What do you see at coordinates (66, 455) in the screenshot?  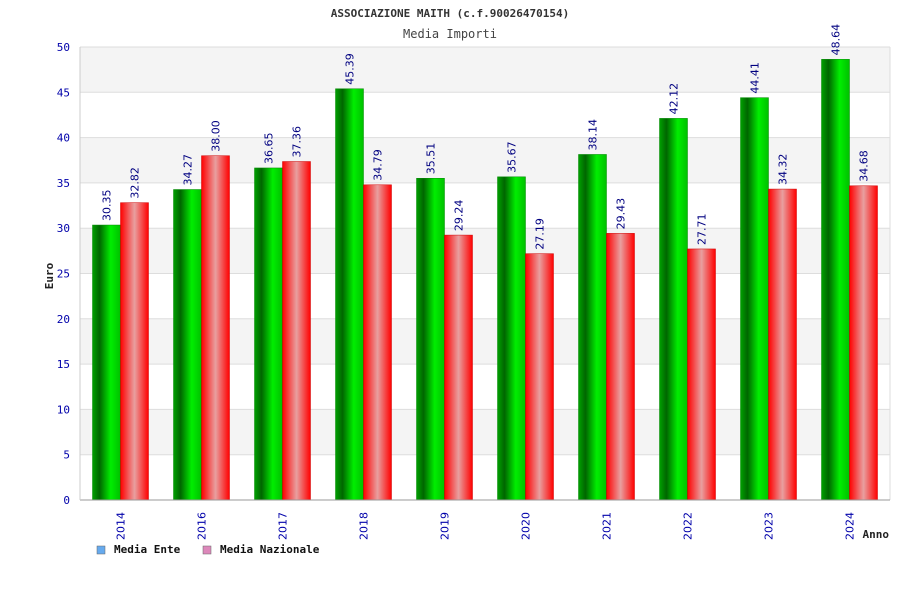 I see `y-tick-label: 5` at bounding box center [66, 455].